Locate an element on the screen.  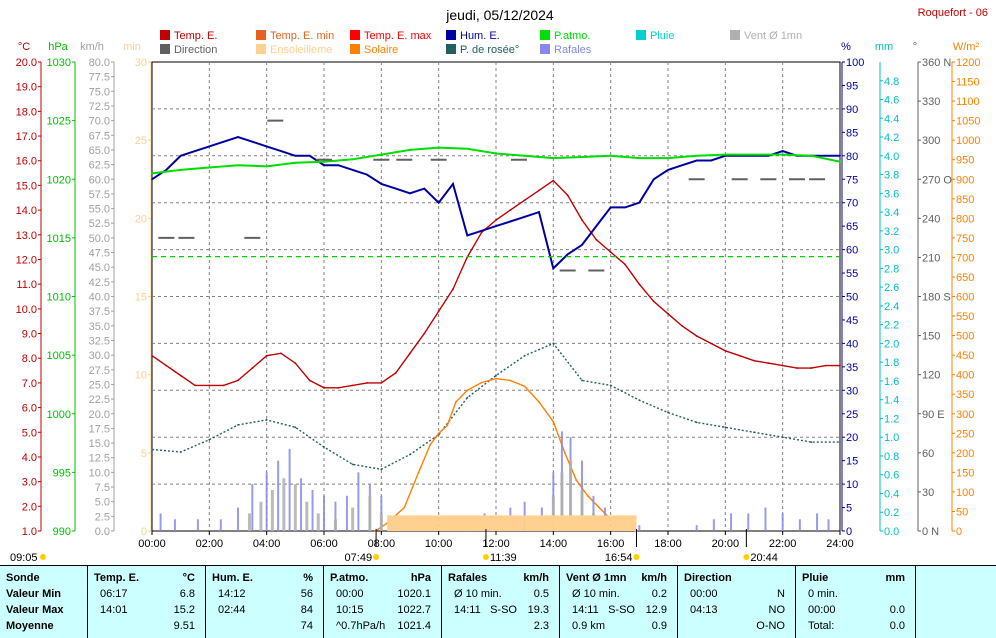
tick-label-solar: 950 is located at coordinates (965, 161).